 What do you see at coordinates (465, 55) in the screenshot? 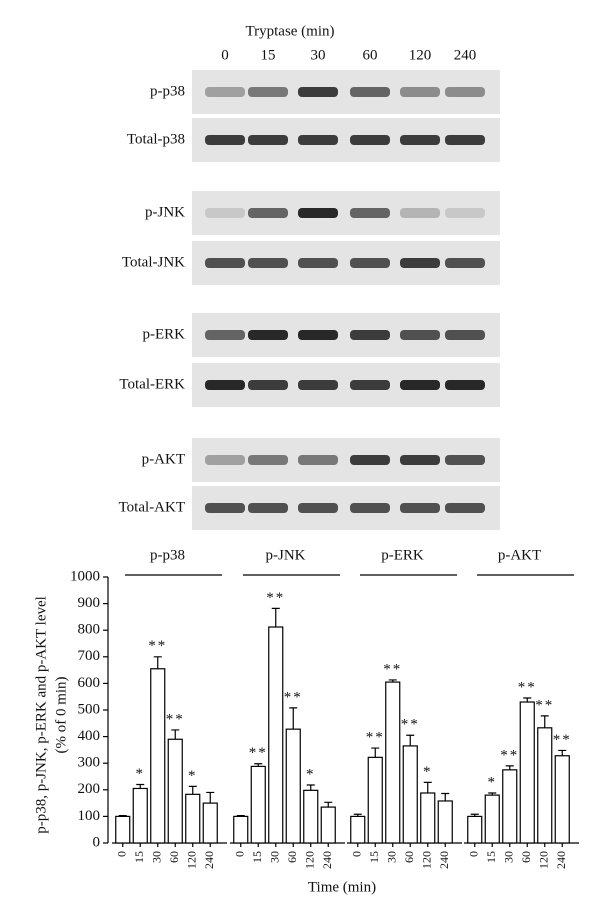
I see `lane-label: 240` at bounding box center [465, 55].